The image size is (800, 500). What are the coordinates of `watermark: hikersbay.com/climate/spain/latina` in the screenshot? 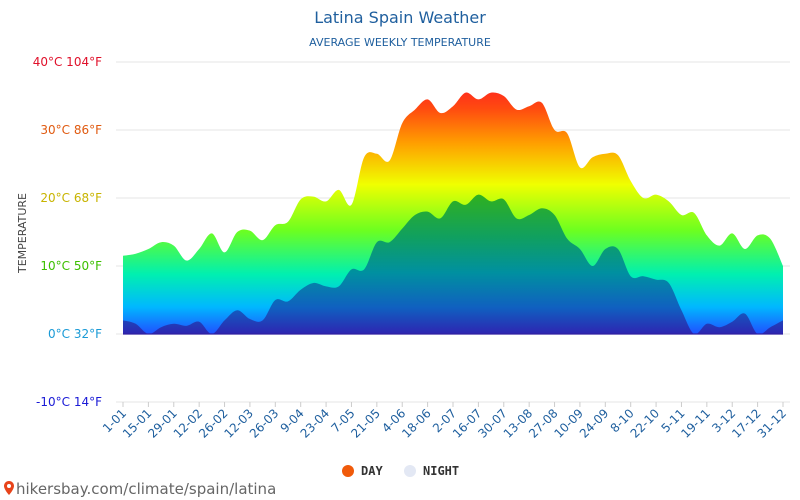 It's located at (140, 489).